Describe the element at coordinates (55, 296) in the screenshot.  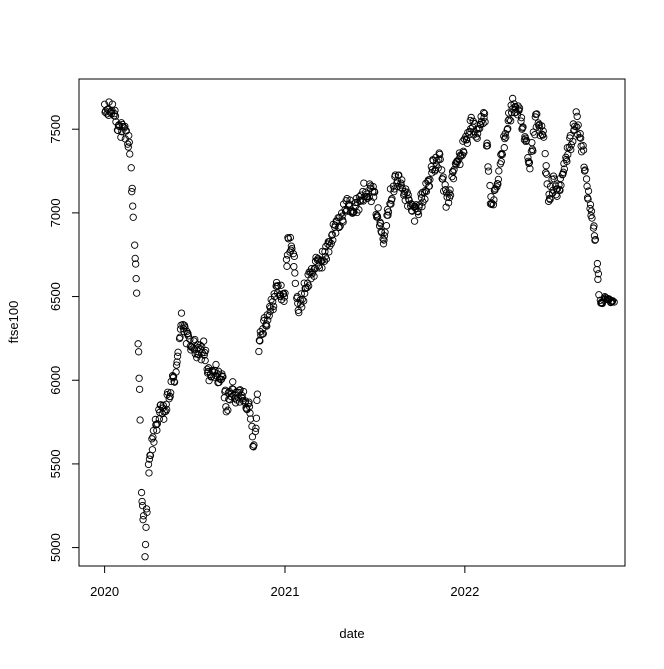
I see `y-tick-label: 6500` at that location.